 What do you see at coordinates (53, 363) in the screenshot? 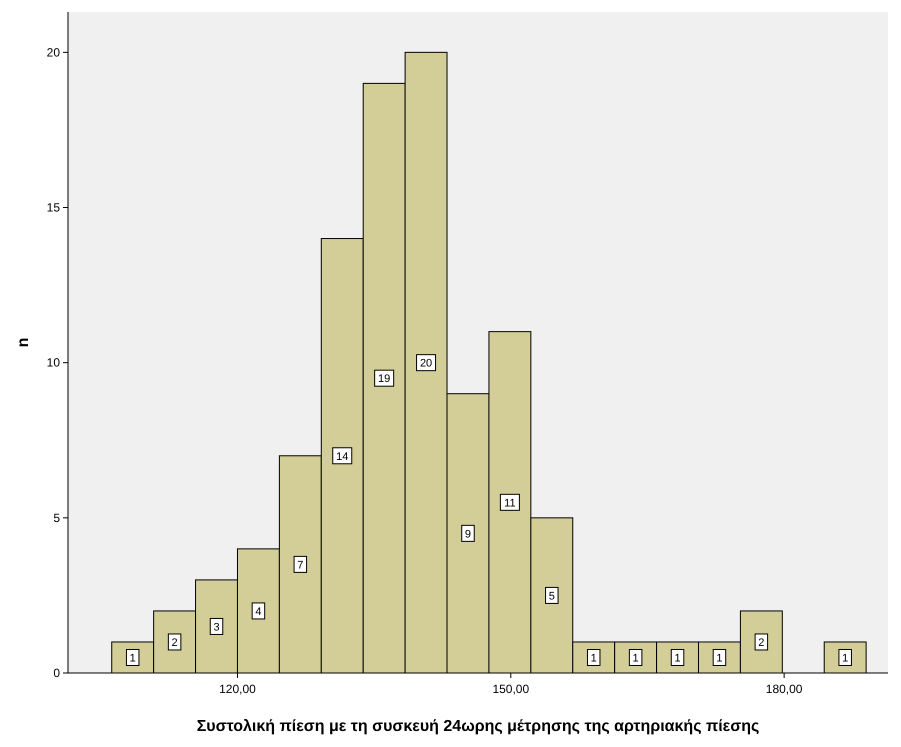
I see `y-tick-label: 10` at bounding box center [53, 363].